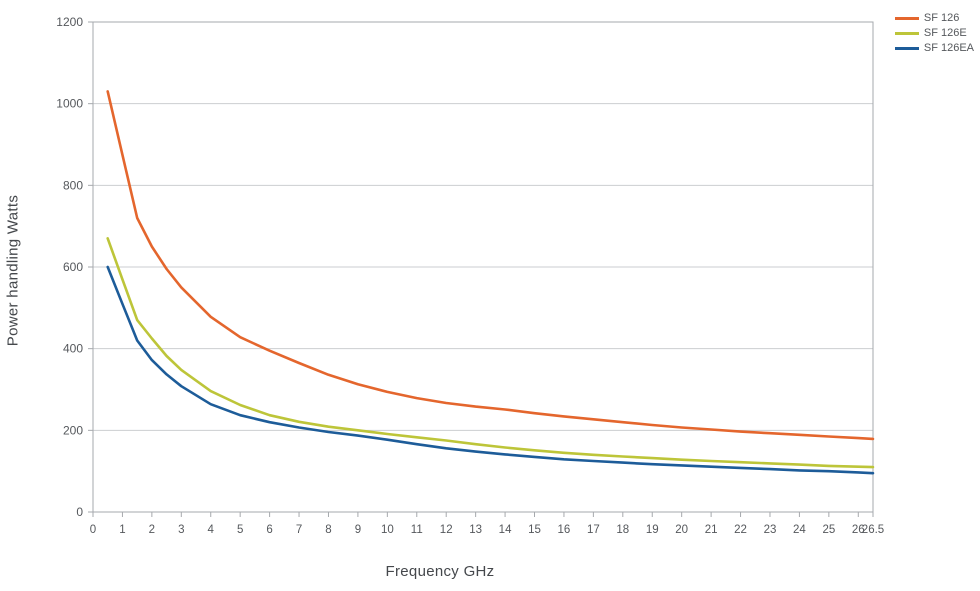  I want to click on x-tick-label: 2, so click(152, 530).